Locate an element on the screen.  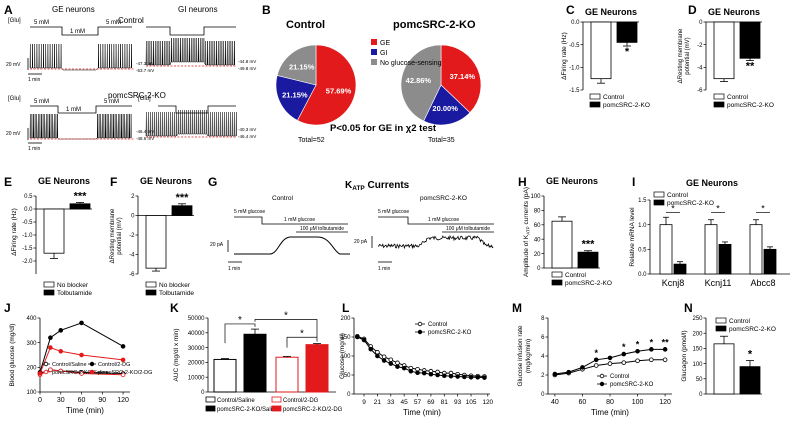
panel-g-letter: G is located at coordinates (212, 182).